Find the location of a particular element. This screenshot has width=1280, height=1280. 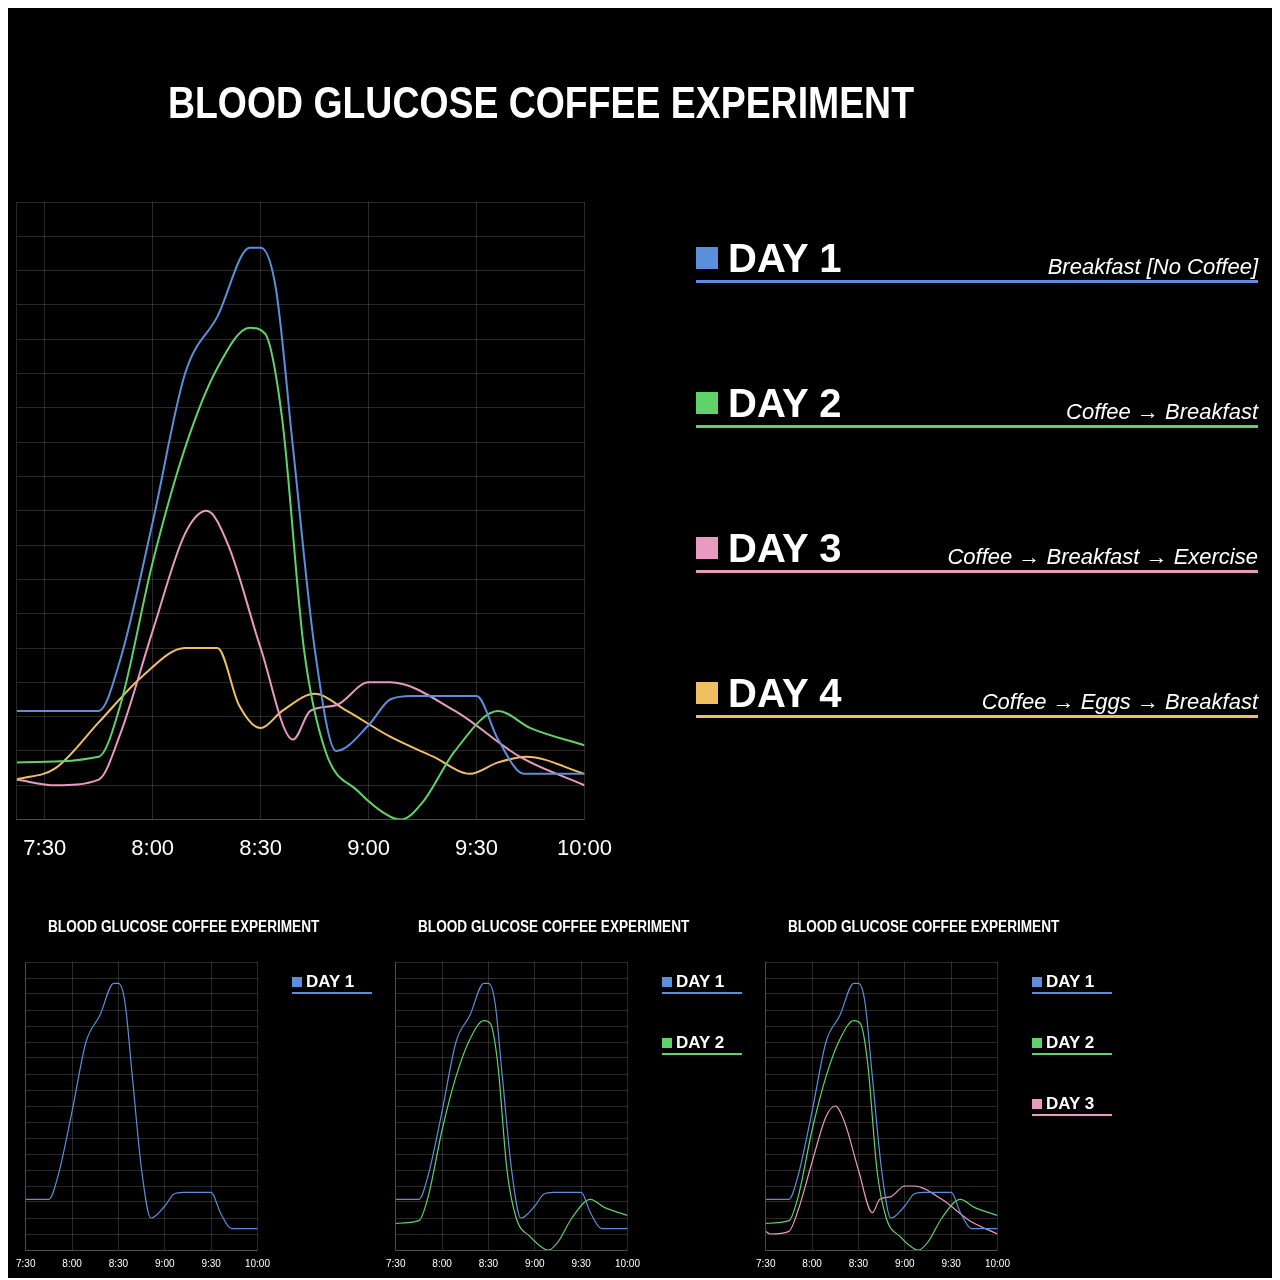

text: Breakfast [No Coffee] is located at coordinates (1152, 266).